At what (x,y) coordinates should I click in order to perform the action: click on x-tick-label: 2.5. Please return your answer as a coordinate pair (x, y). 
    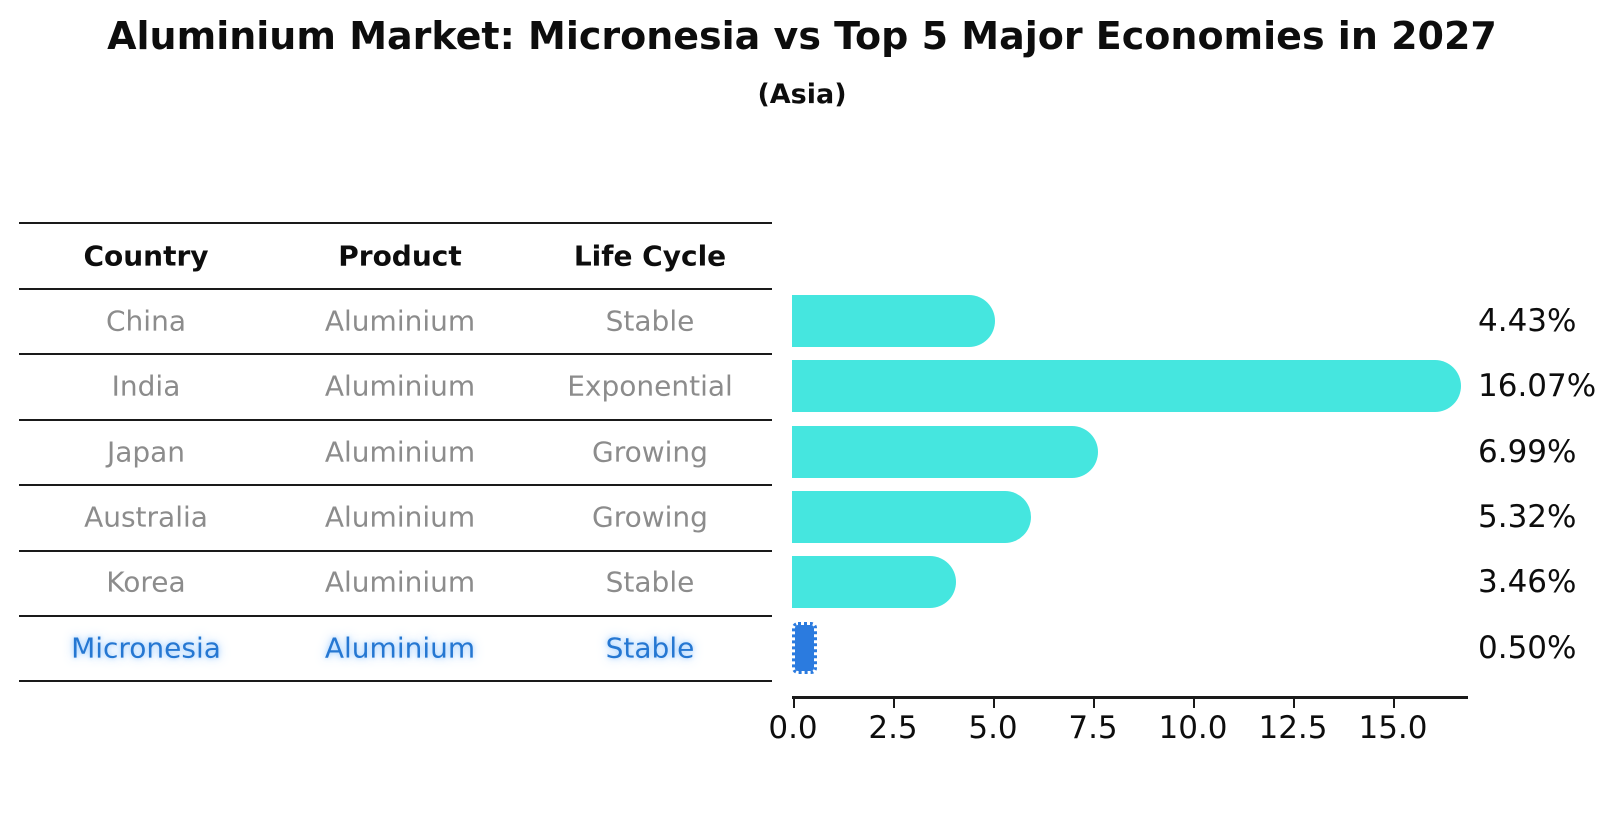
    Looking at the image, I should click on (893, 728).